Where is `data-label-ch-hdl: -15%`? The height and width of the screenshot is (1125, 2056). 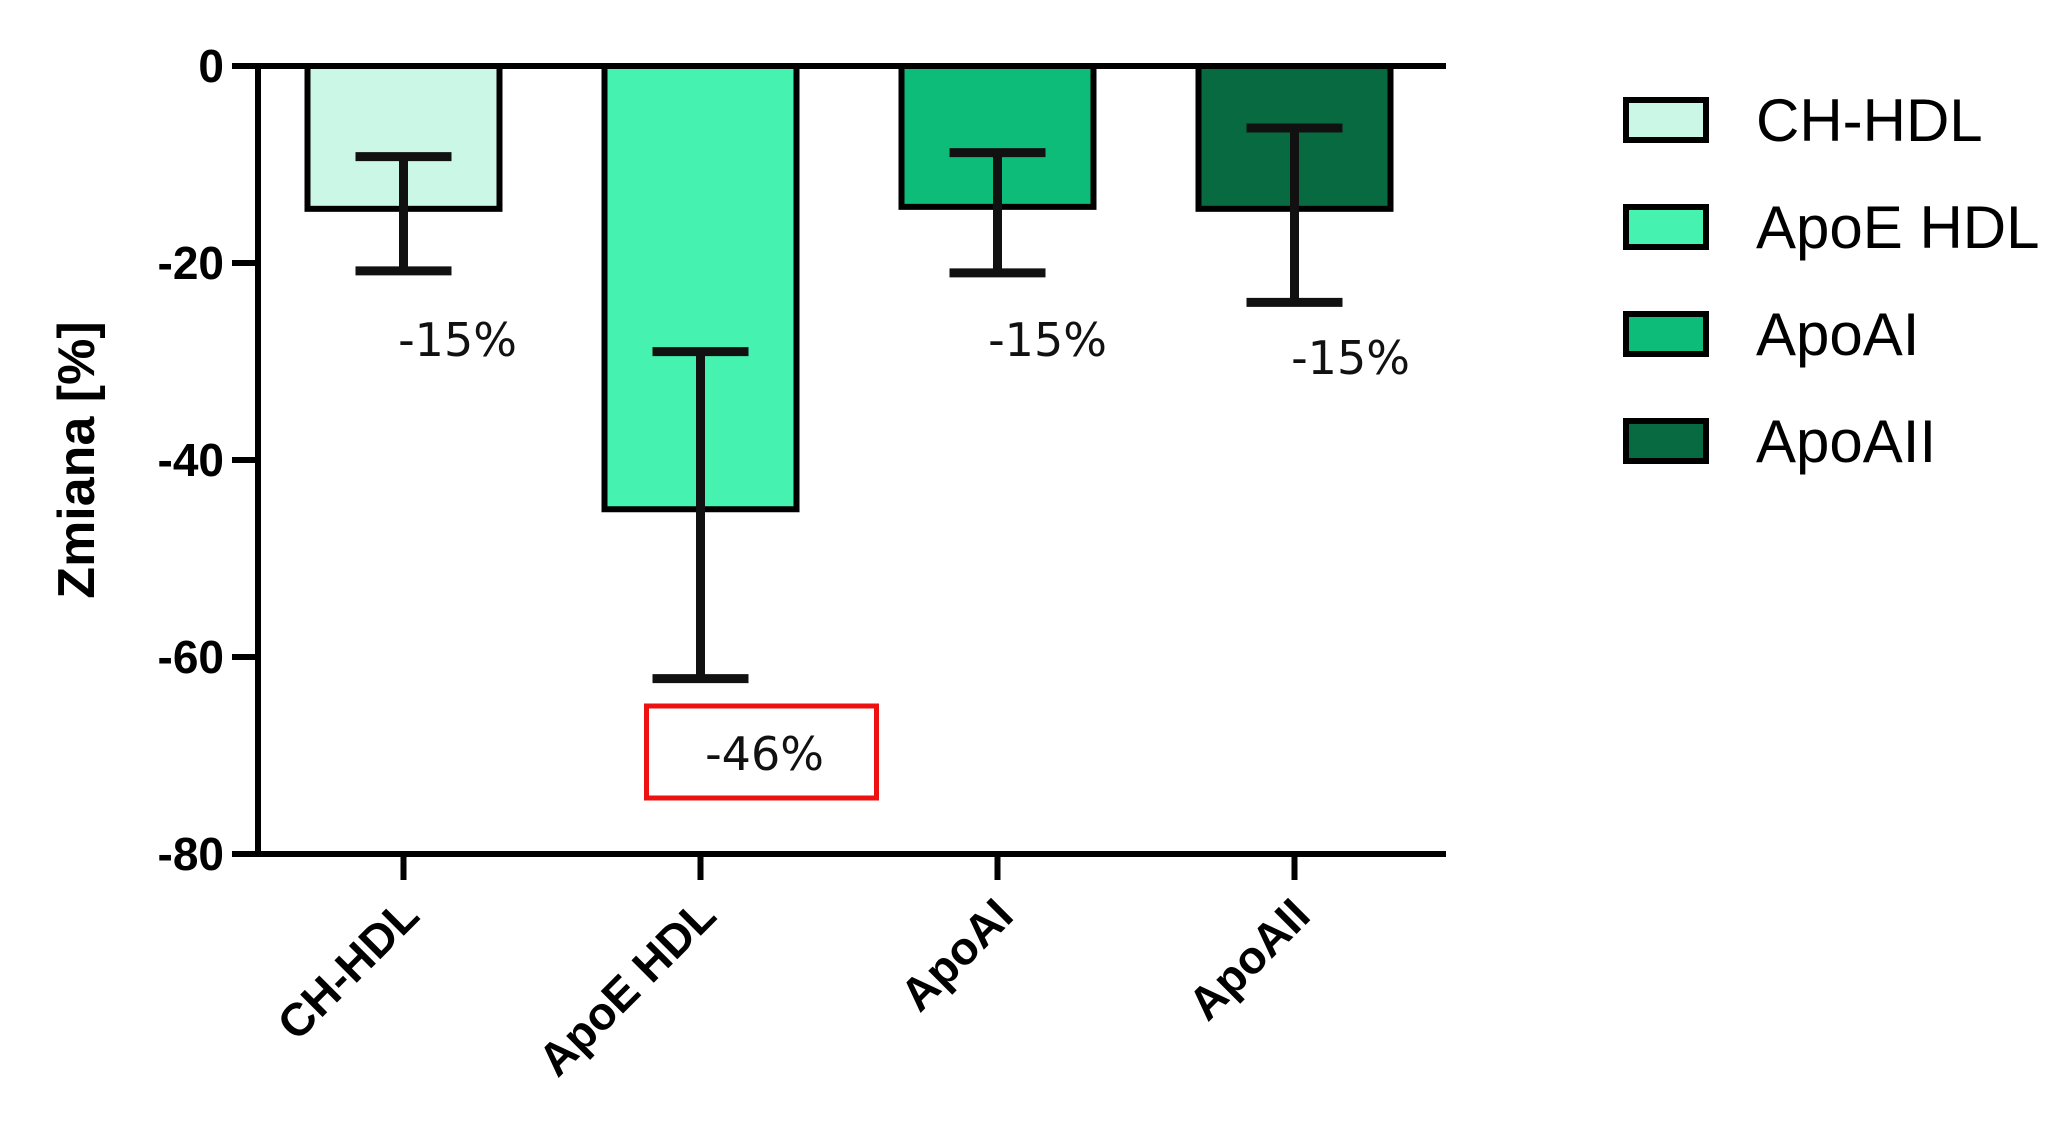
data-label-ch-hdl: -15% is located at coordinates (457, 340).